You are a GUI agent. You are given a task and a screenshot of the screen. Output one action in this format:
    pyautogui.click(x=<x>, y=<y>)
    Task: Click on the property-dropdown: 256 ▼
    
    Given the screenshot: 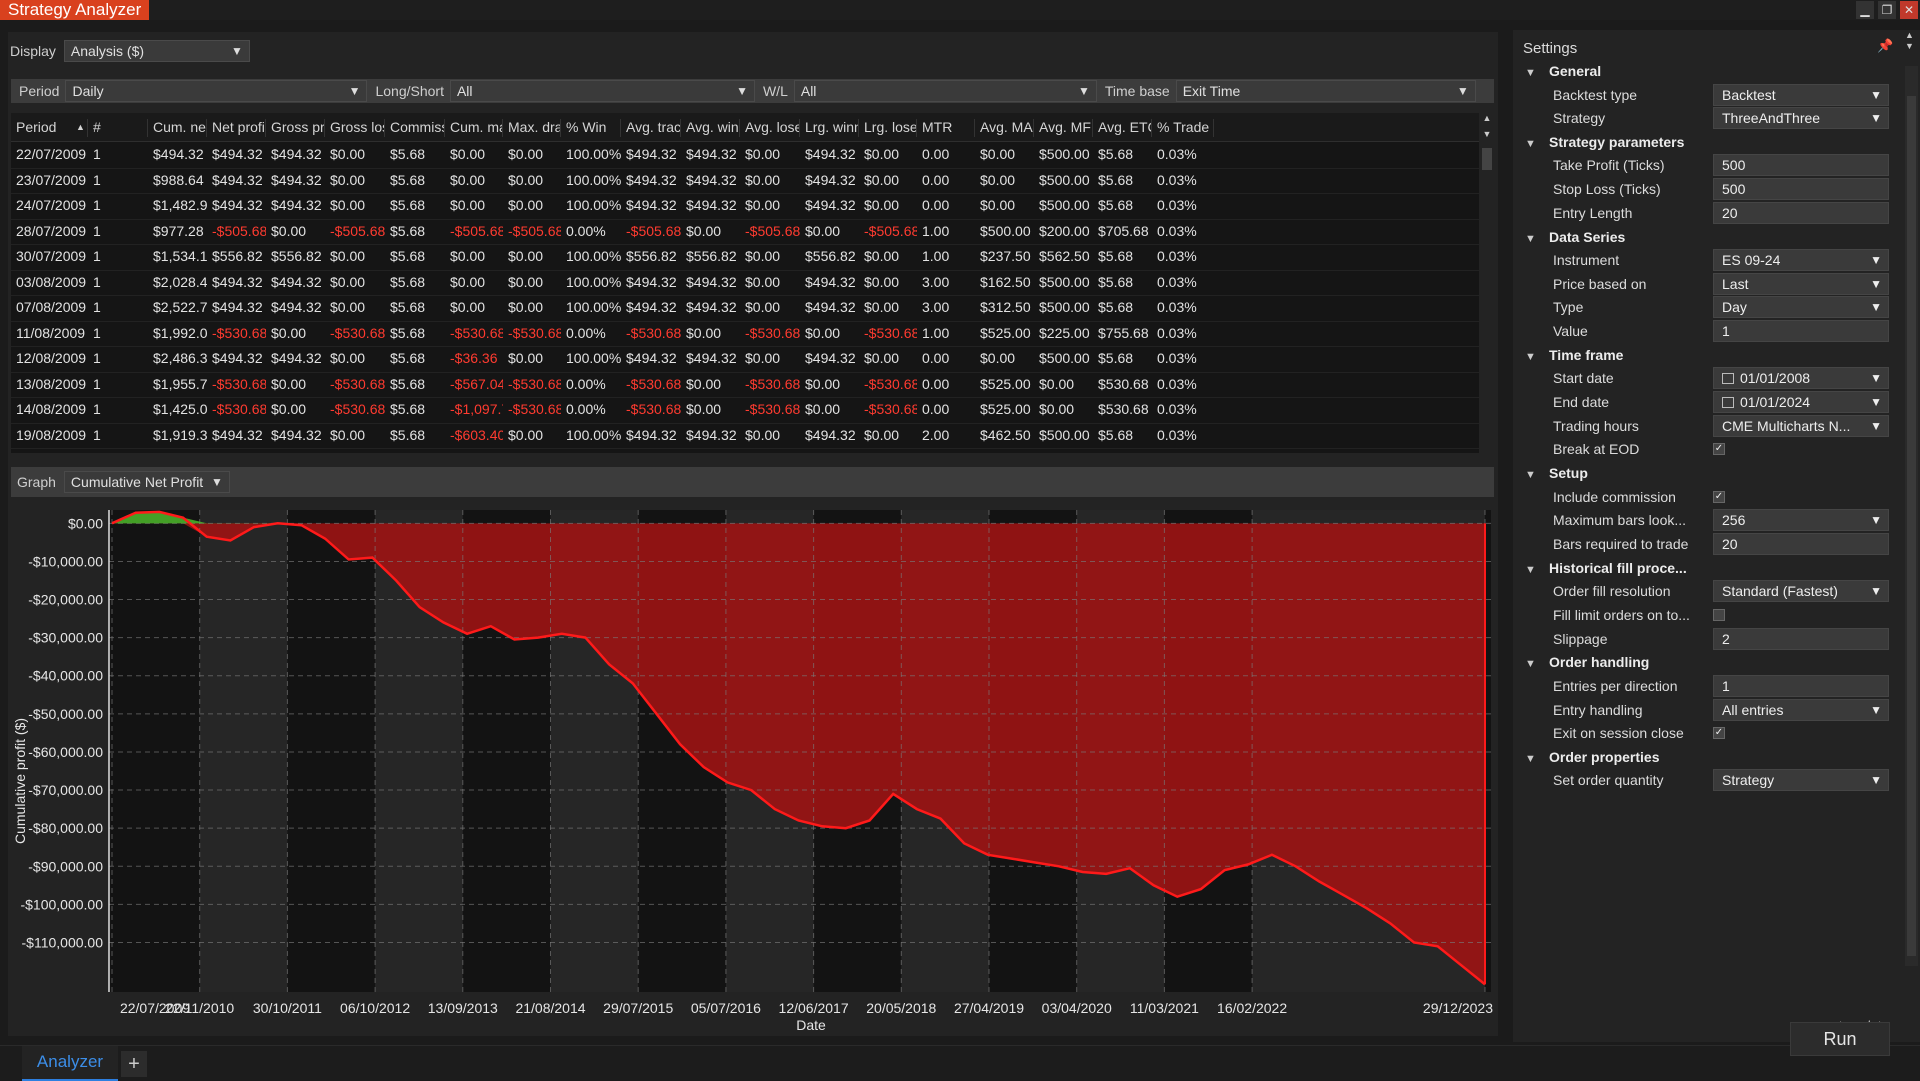 What is the action you would take?
    pyautogui.click(x=1801, y=520)
    